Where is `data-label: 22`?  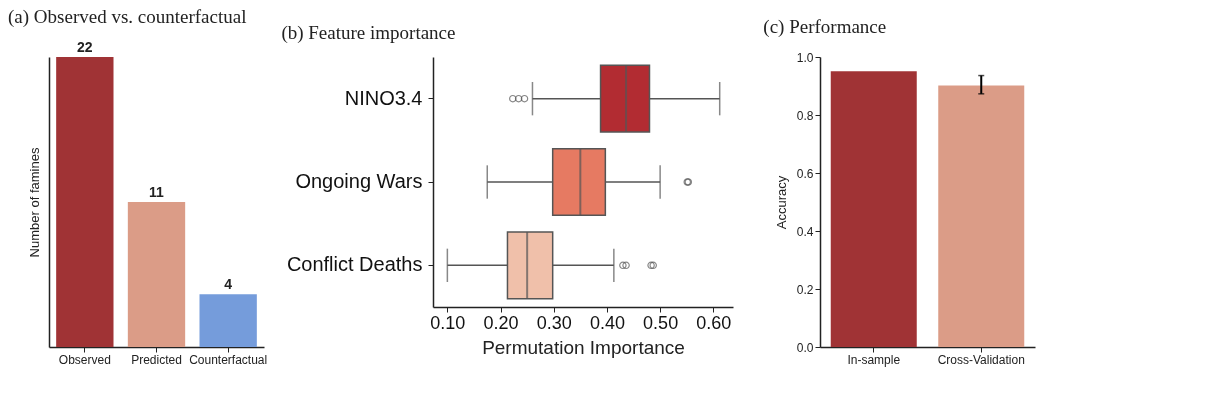 data-label: 22 is located at coordinates (85, 47).